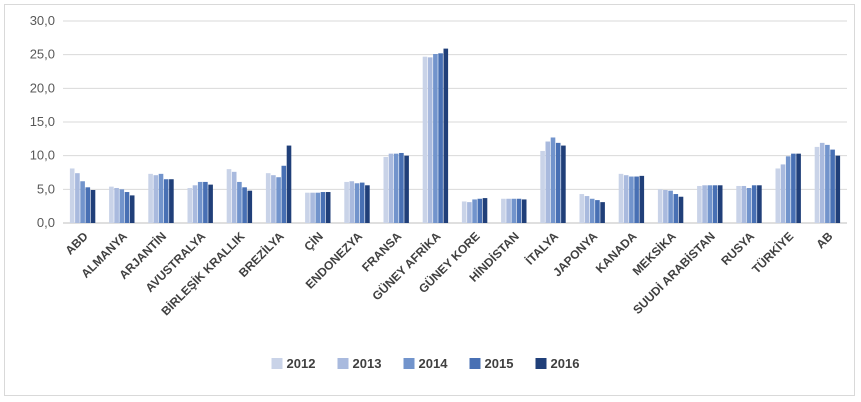 This screenshot has width=861, height=402. I want to click on y-tick-label: 30,0, so click(42, 20).